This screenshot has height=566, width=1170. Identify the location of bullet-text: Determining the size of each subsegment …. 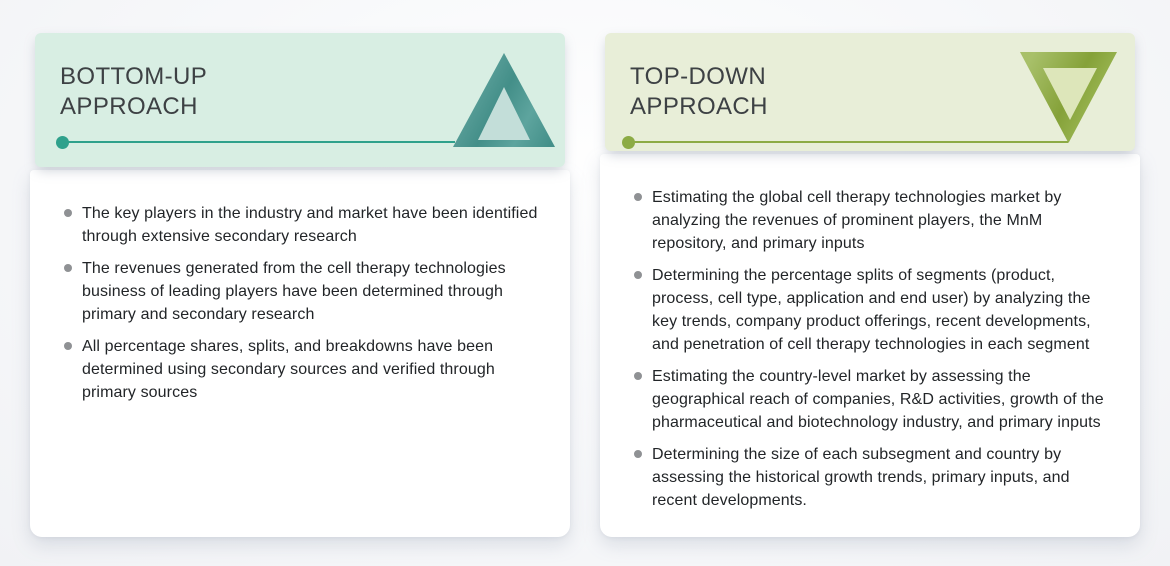
(861, 477).